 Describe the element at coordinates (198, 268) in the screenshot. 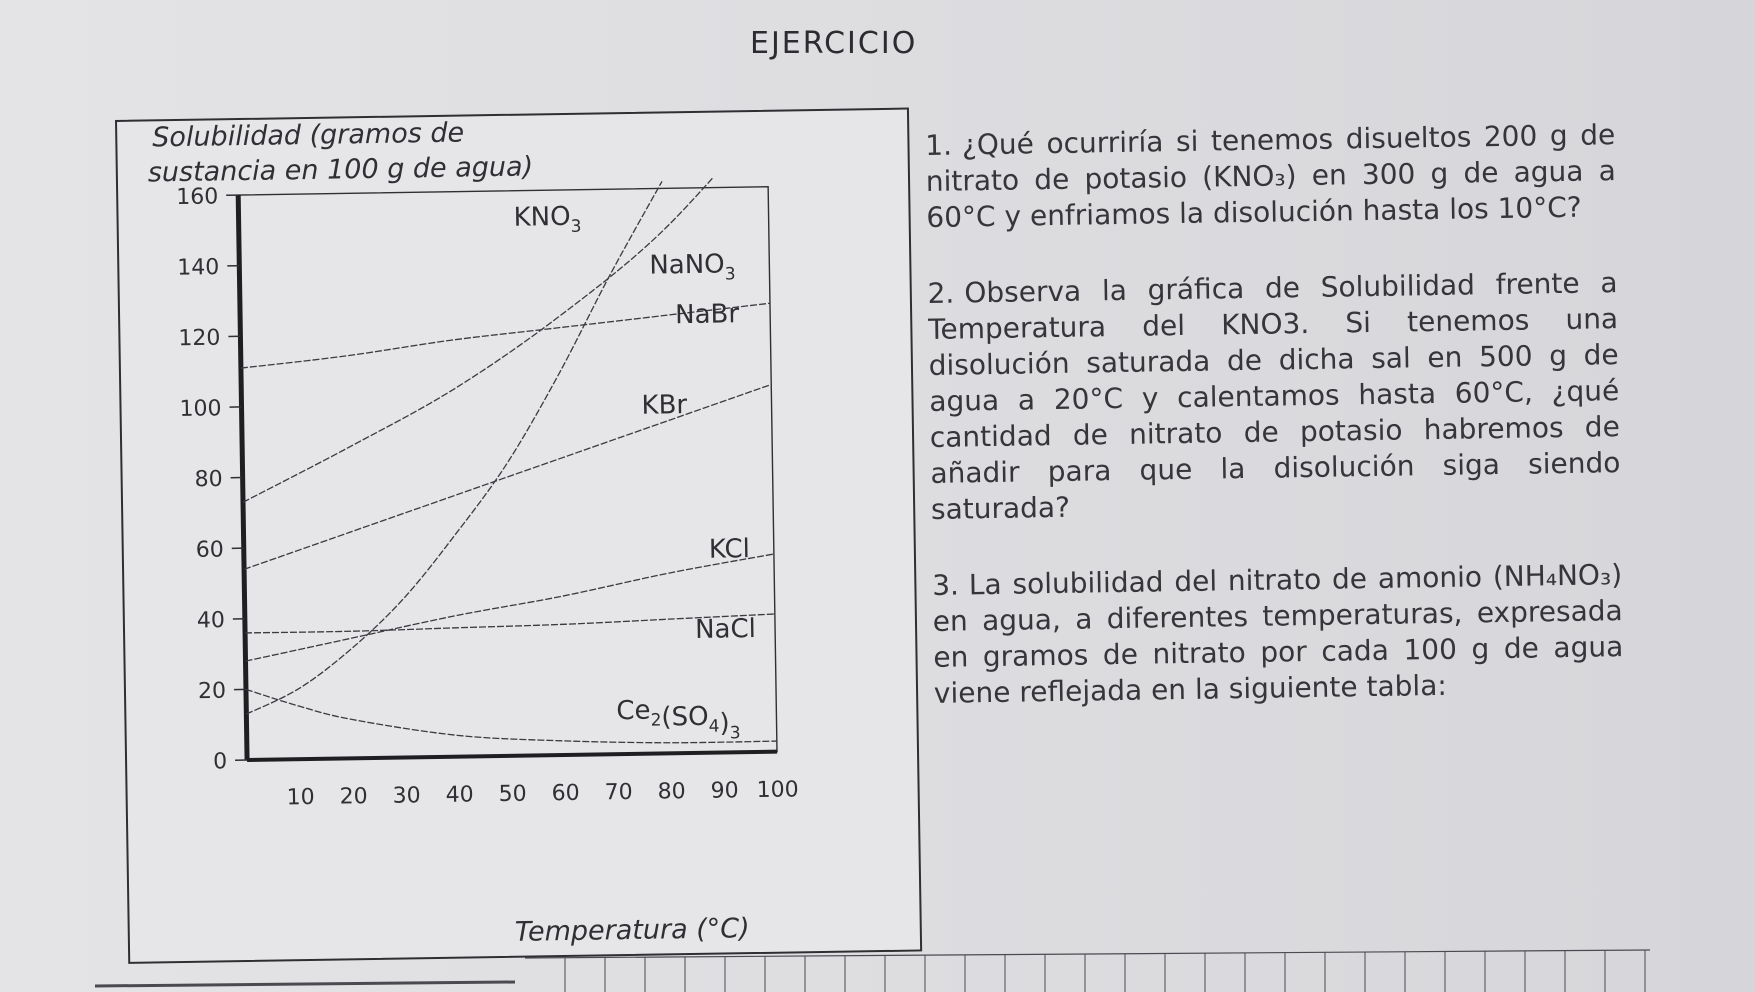

I see `y-tick-label-140: 140` at that location.